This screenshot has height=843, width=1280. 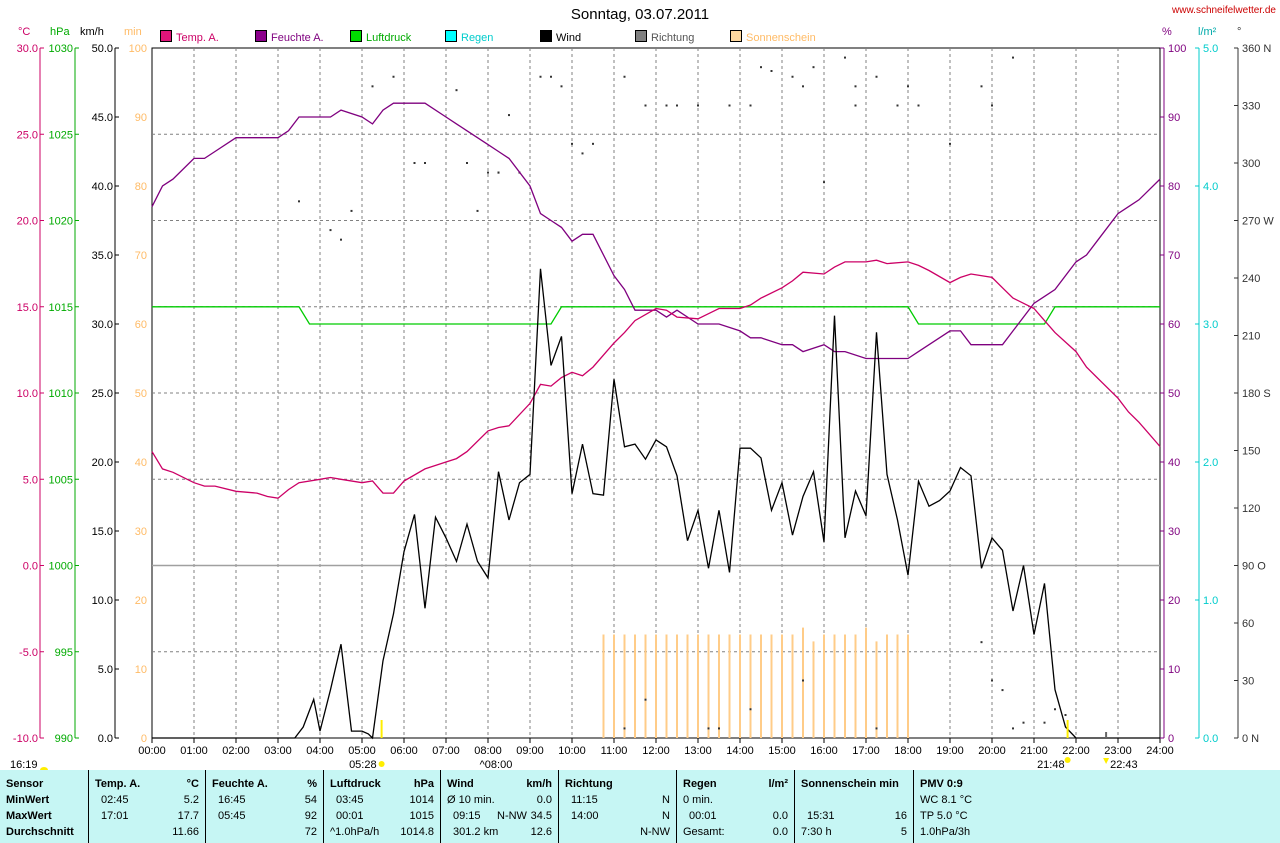 I want to click on stats-sun-row3-label: 7:30 h, so click(x=816, y=832).